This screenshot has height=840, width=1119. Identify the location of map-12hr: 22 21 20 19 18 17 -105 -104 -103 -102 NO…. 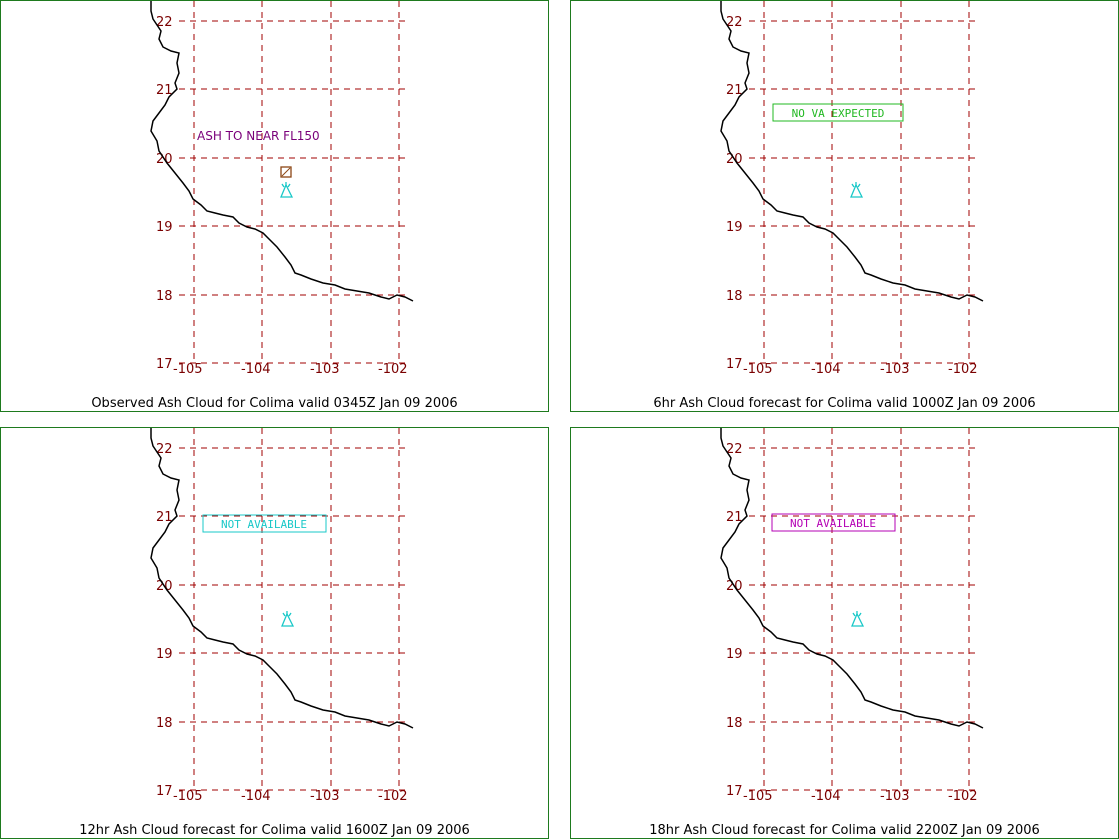
(282, 616).